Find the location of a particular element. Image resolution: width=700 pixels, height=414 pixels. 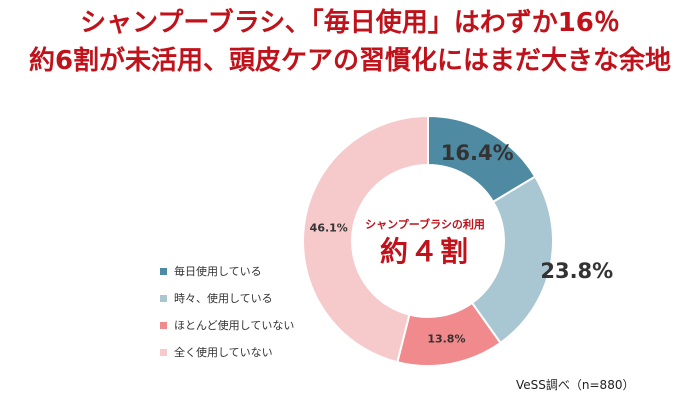

legend-label: 時々、使用している is located at coordinates (223, 298).